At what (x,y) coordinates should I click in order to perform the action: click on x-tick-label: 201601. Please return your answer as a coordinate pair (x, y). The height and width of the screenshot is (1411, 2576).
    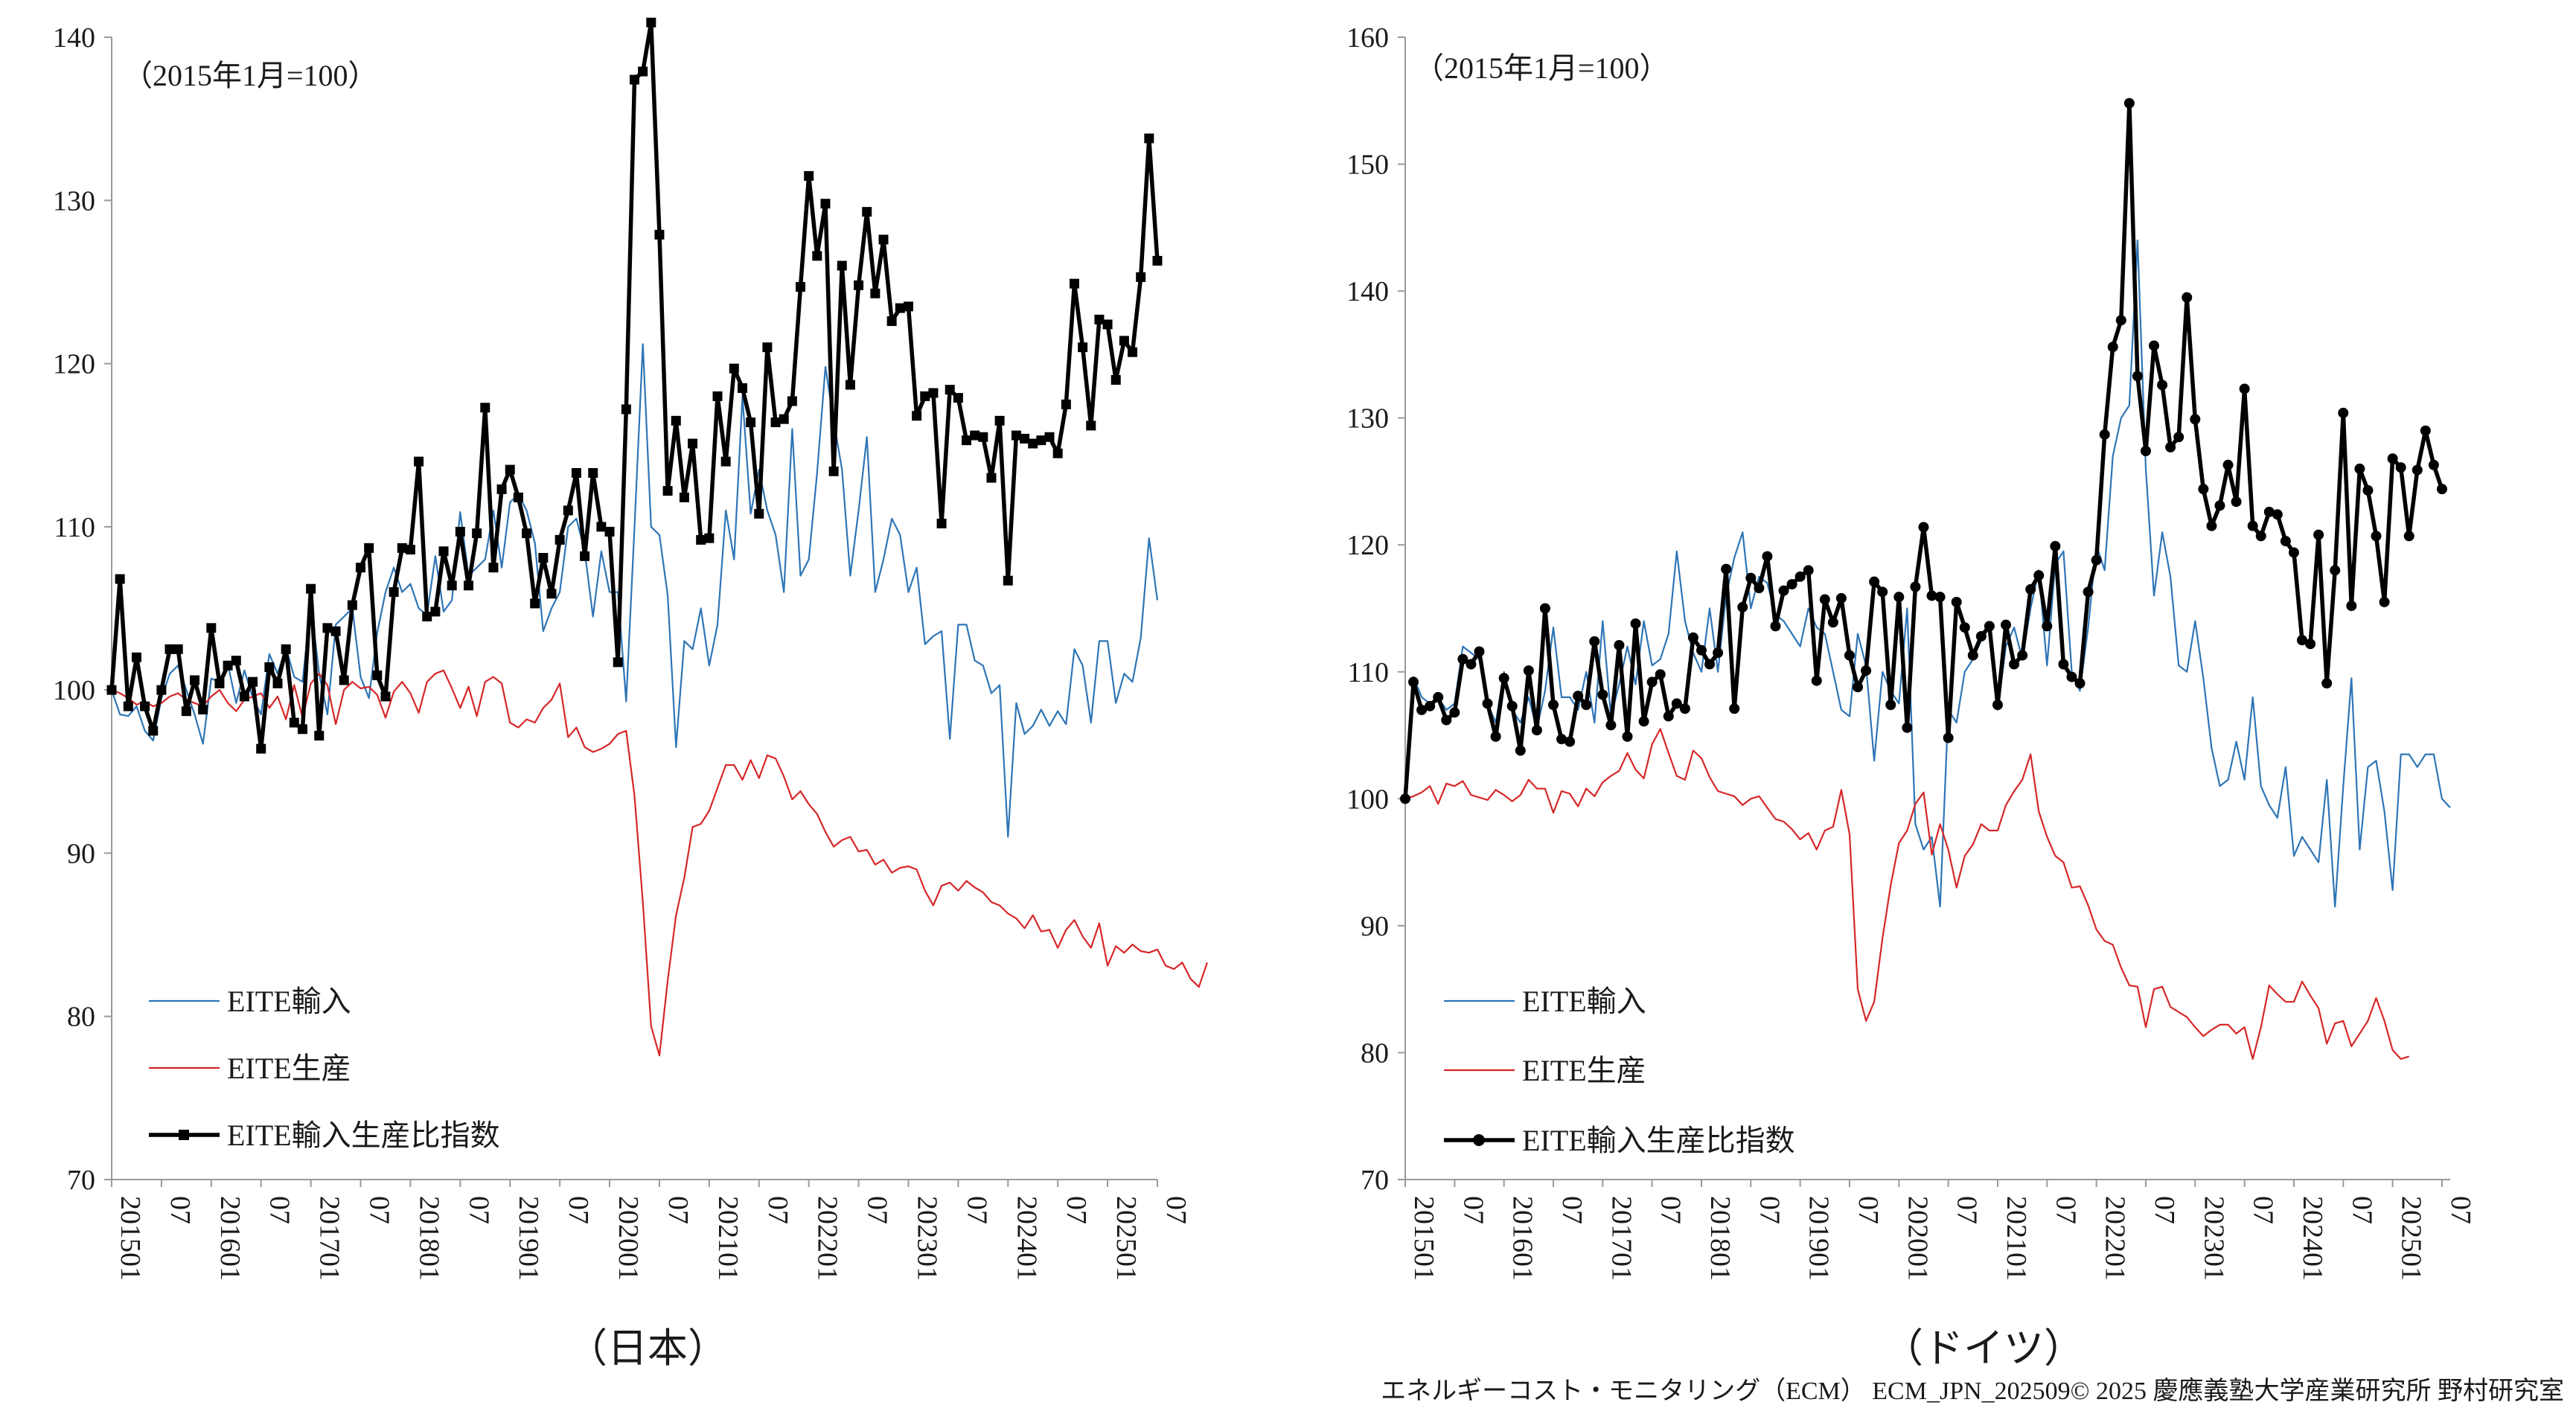
    Looking at the image, I should click on (230, 1238).